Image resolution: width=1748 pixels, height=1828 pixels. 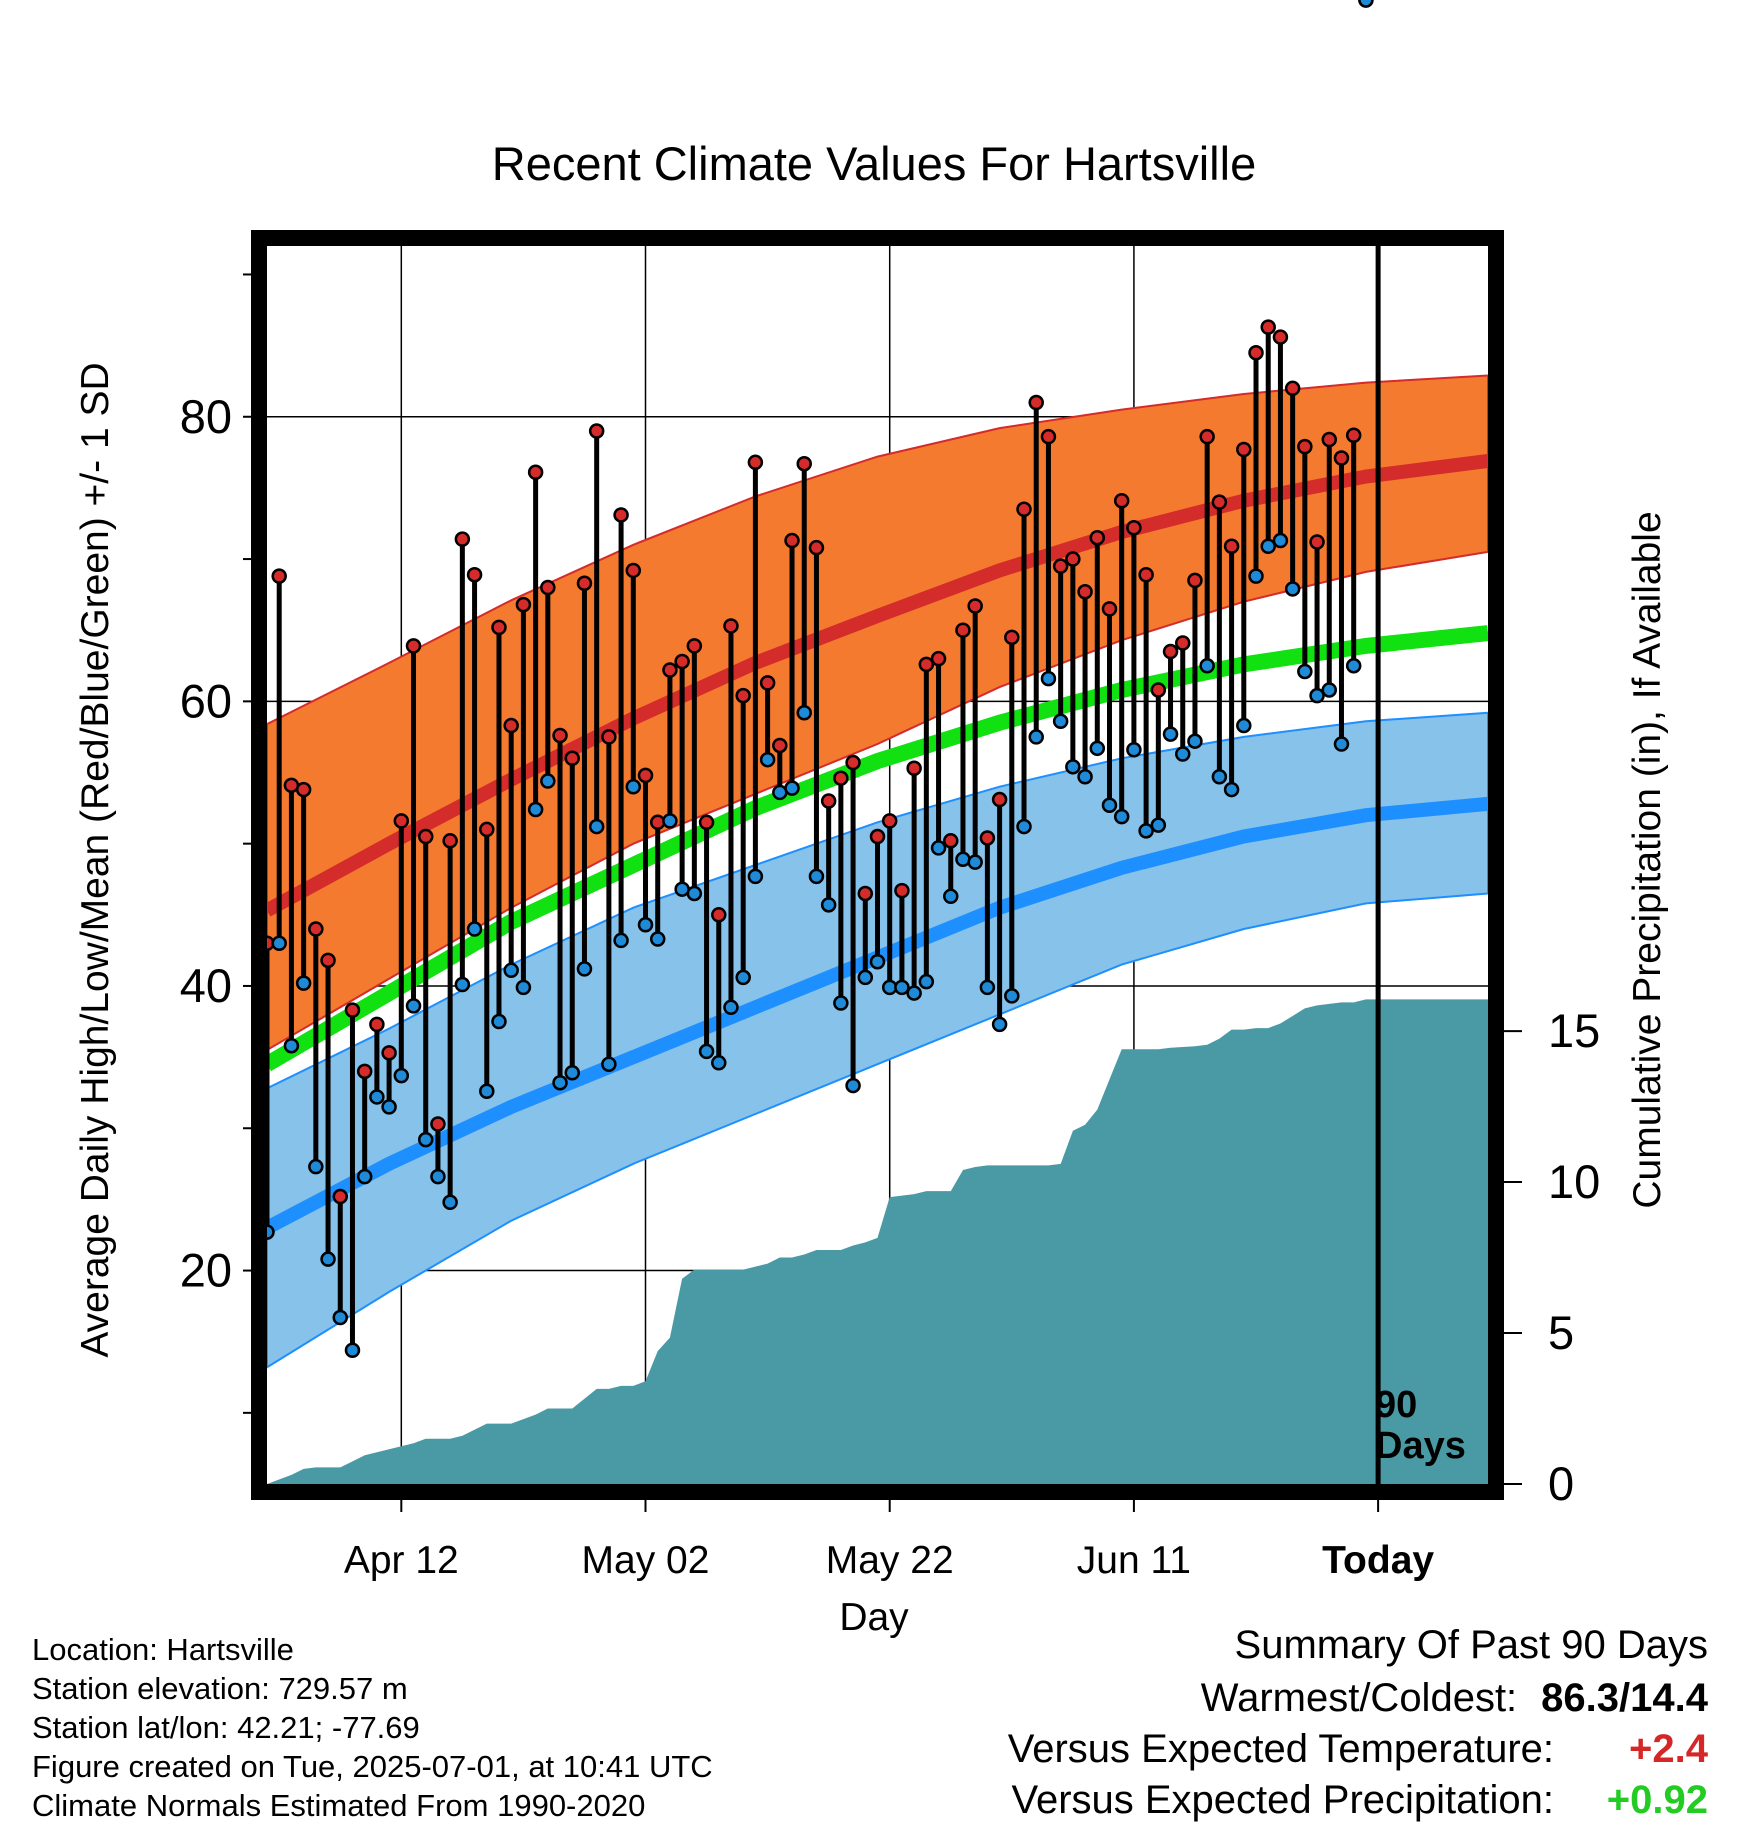 What do you see at coordinates (1668, 1749) in the screenshot?
I see `temp-anomaly-value: +2.4` at bounding box center [1668, 1749].